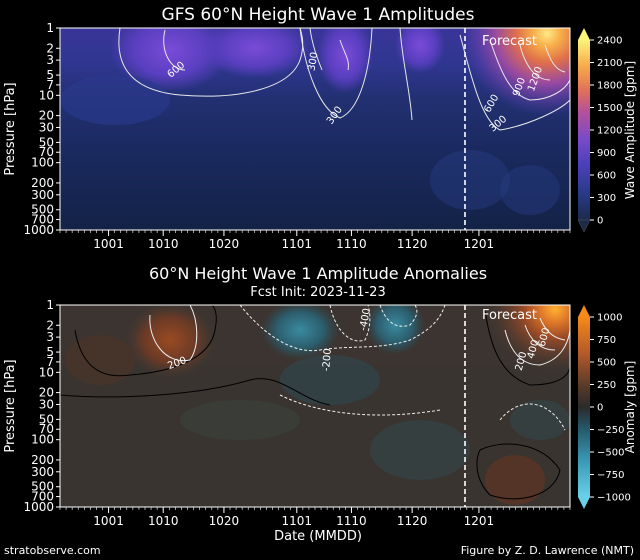  What do you see at coordinates (318, 536) in the screenshot?
I see `bottom-xlabel: Date (MMDD)` at bounding box center [318, 536].